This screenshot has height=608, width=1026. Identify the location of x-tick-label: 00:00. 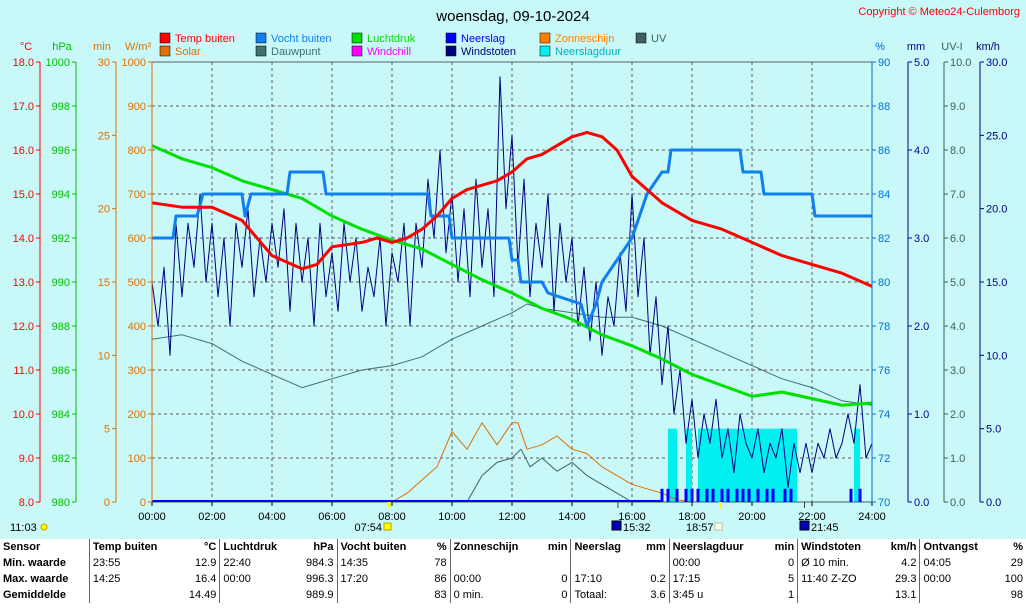
(152, 517).